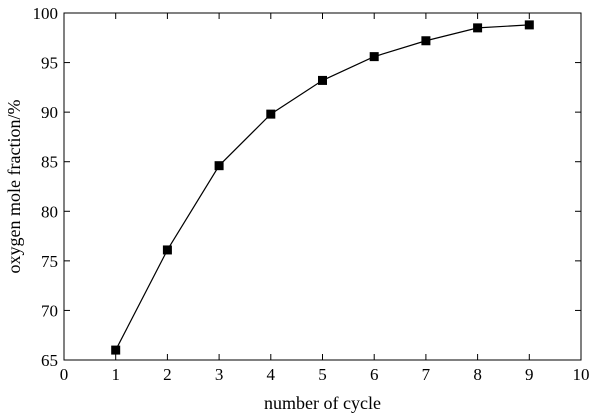 This screenshot has width=596, height=416. Describe the element at coordinates (322, 403) in the screenshot. I see `x-axis-title: number of cycle` at that location.